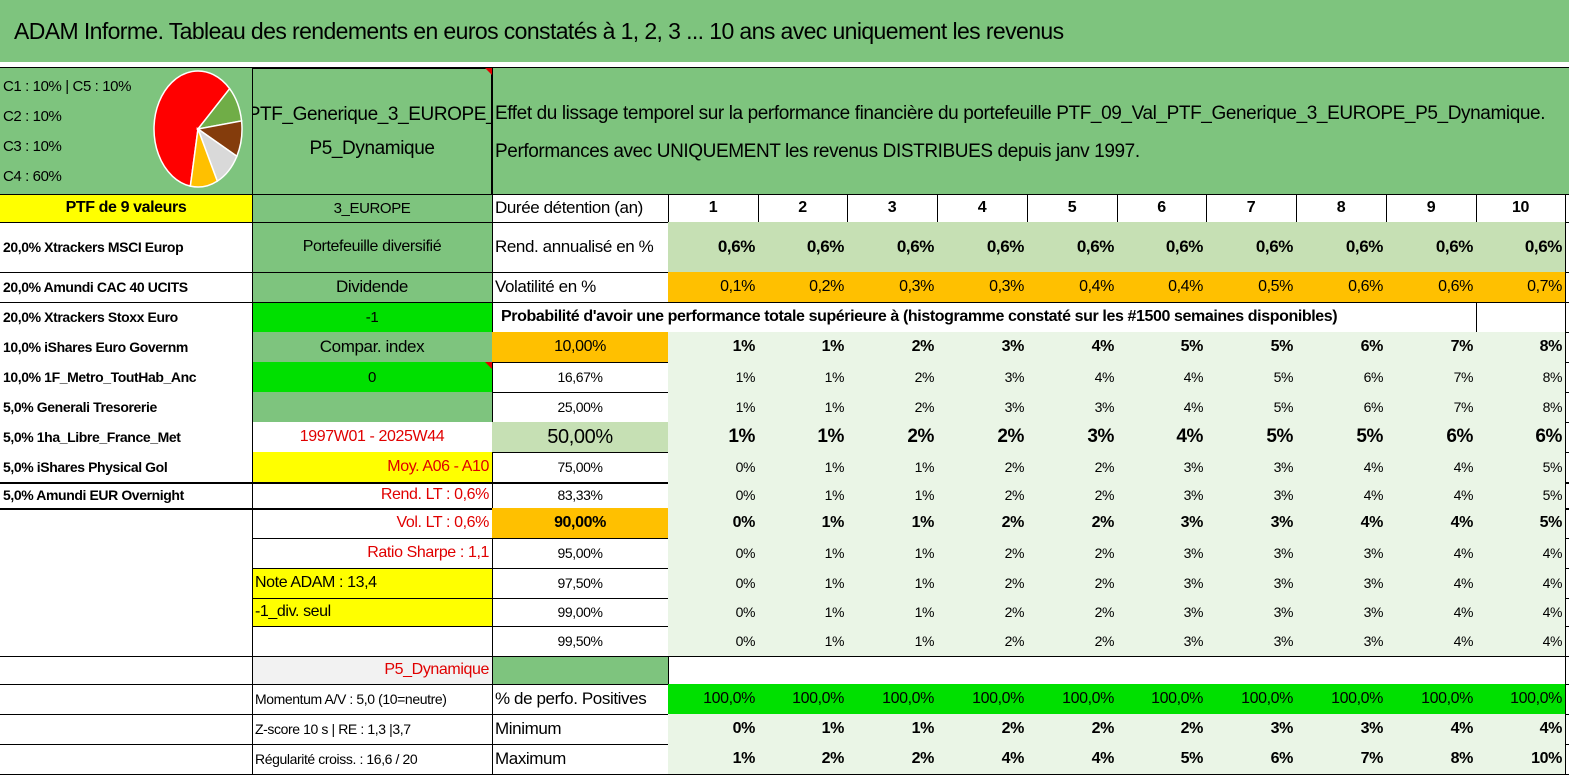  What do you see at coordinates (713, 729) in the screenshot?
I see `minimum-cell: 0%` at bounding box center [713, 729].